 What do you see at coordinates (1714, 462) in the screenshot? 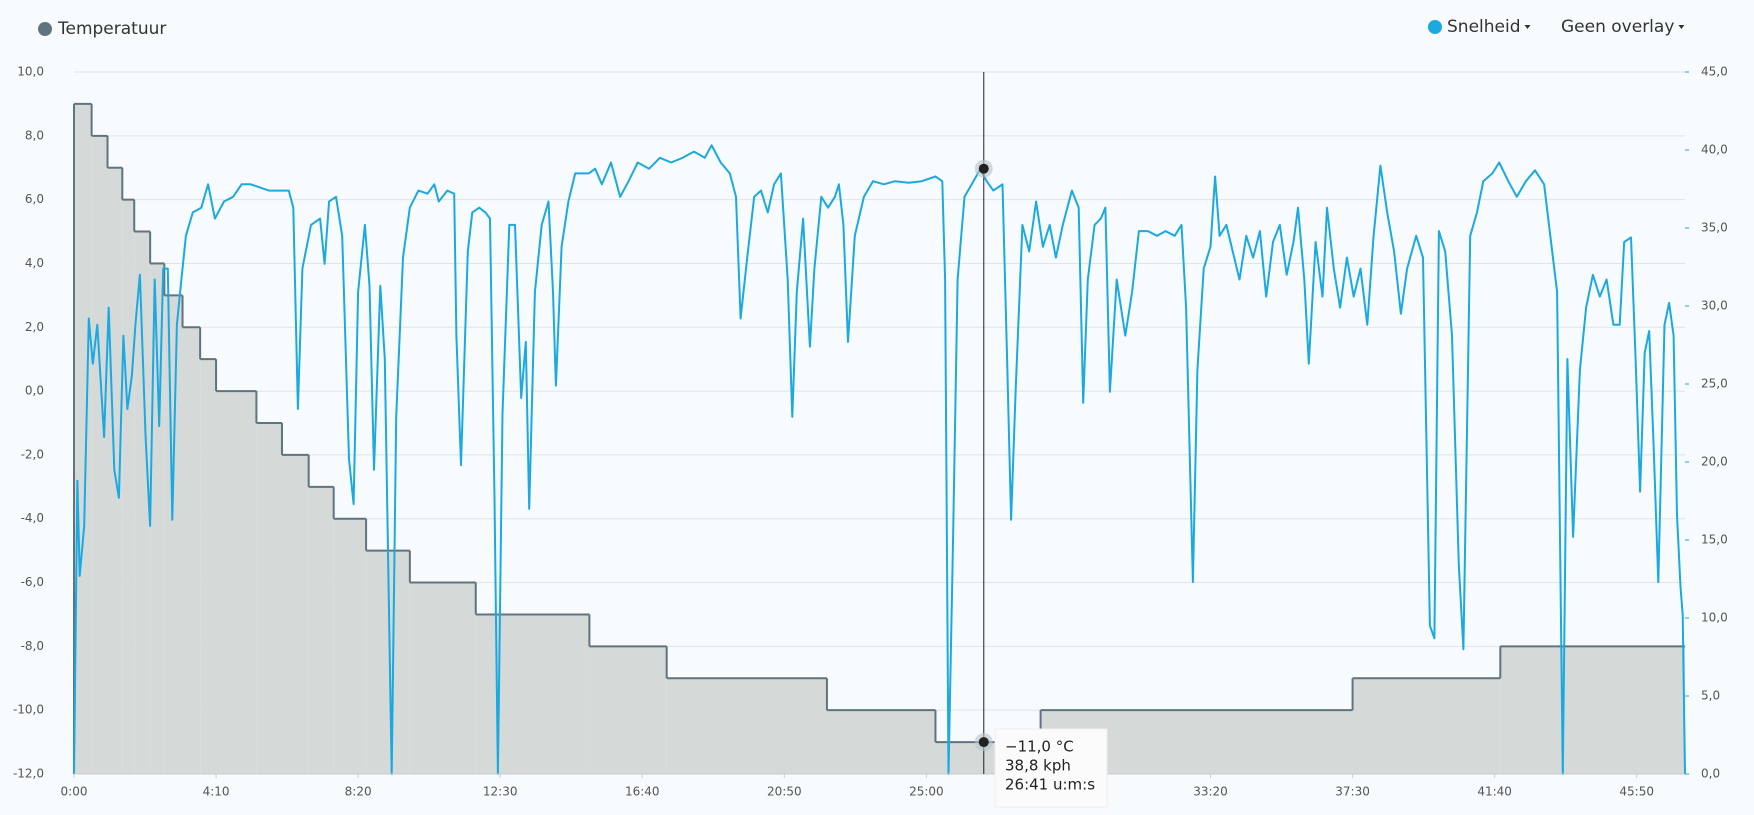
I see `y2-tick-label: 20,0` at bounding box center [1714, 462].